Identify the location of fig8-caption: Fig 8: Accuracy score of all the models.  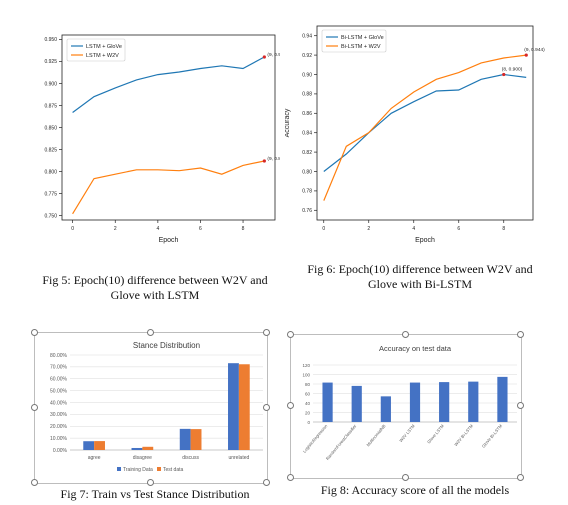
(415, 490).